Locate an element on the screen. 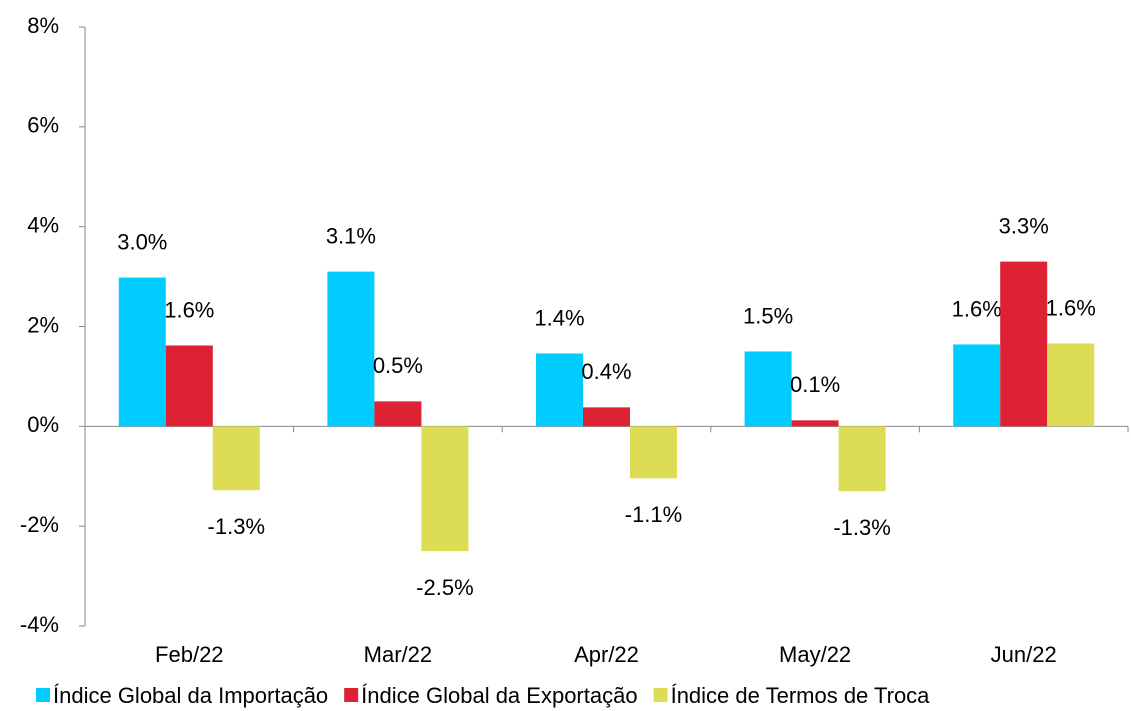 This screenshot has height=711, width=1131. y-tick-label: 0% is located at coordinates (43, 424).